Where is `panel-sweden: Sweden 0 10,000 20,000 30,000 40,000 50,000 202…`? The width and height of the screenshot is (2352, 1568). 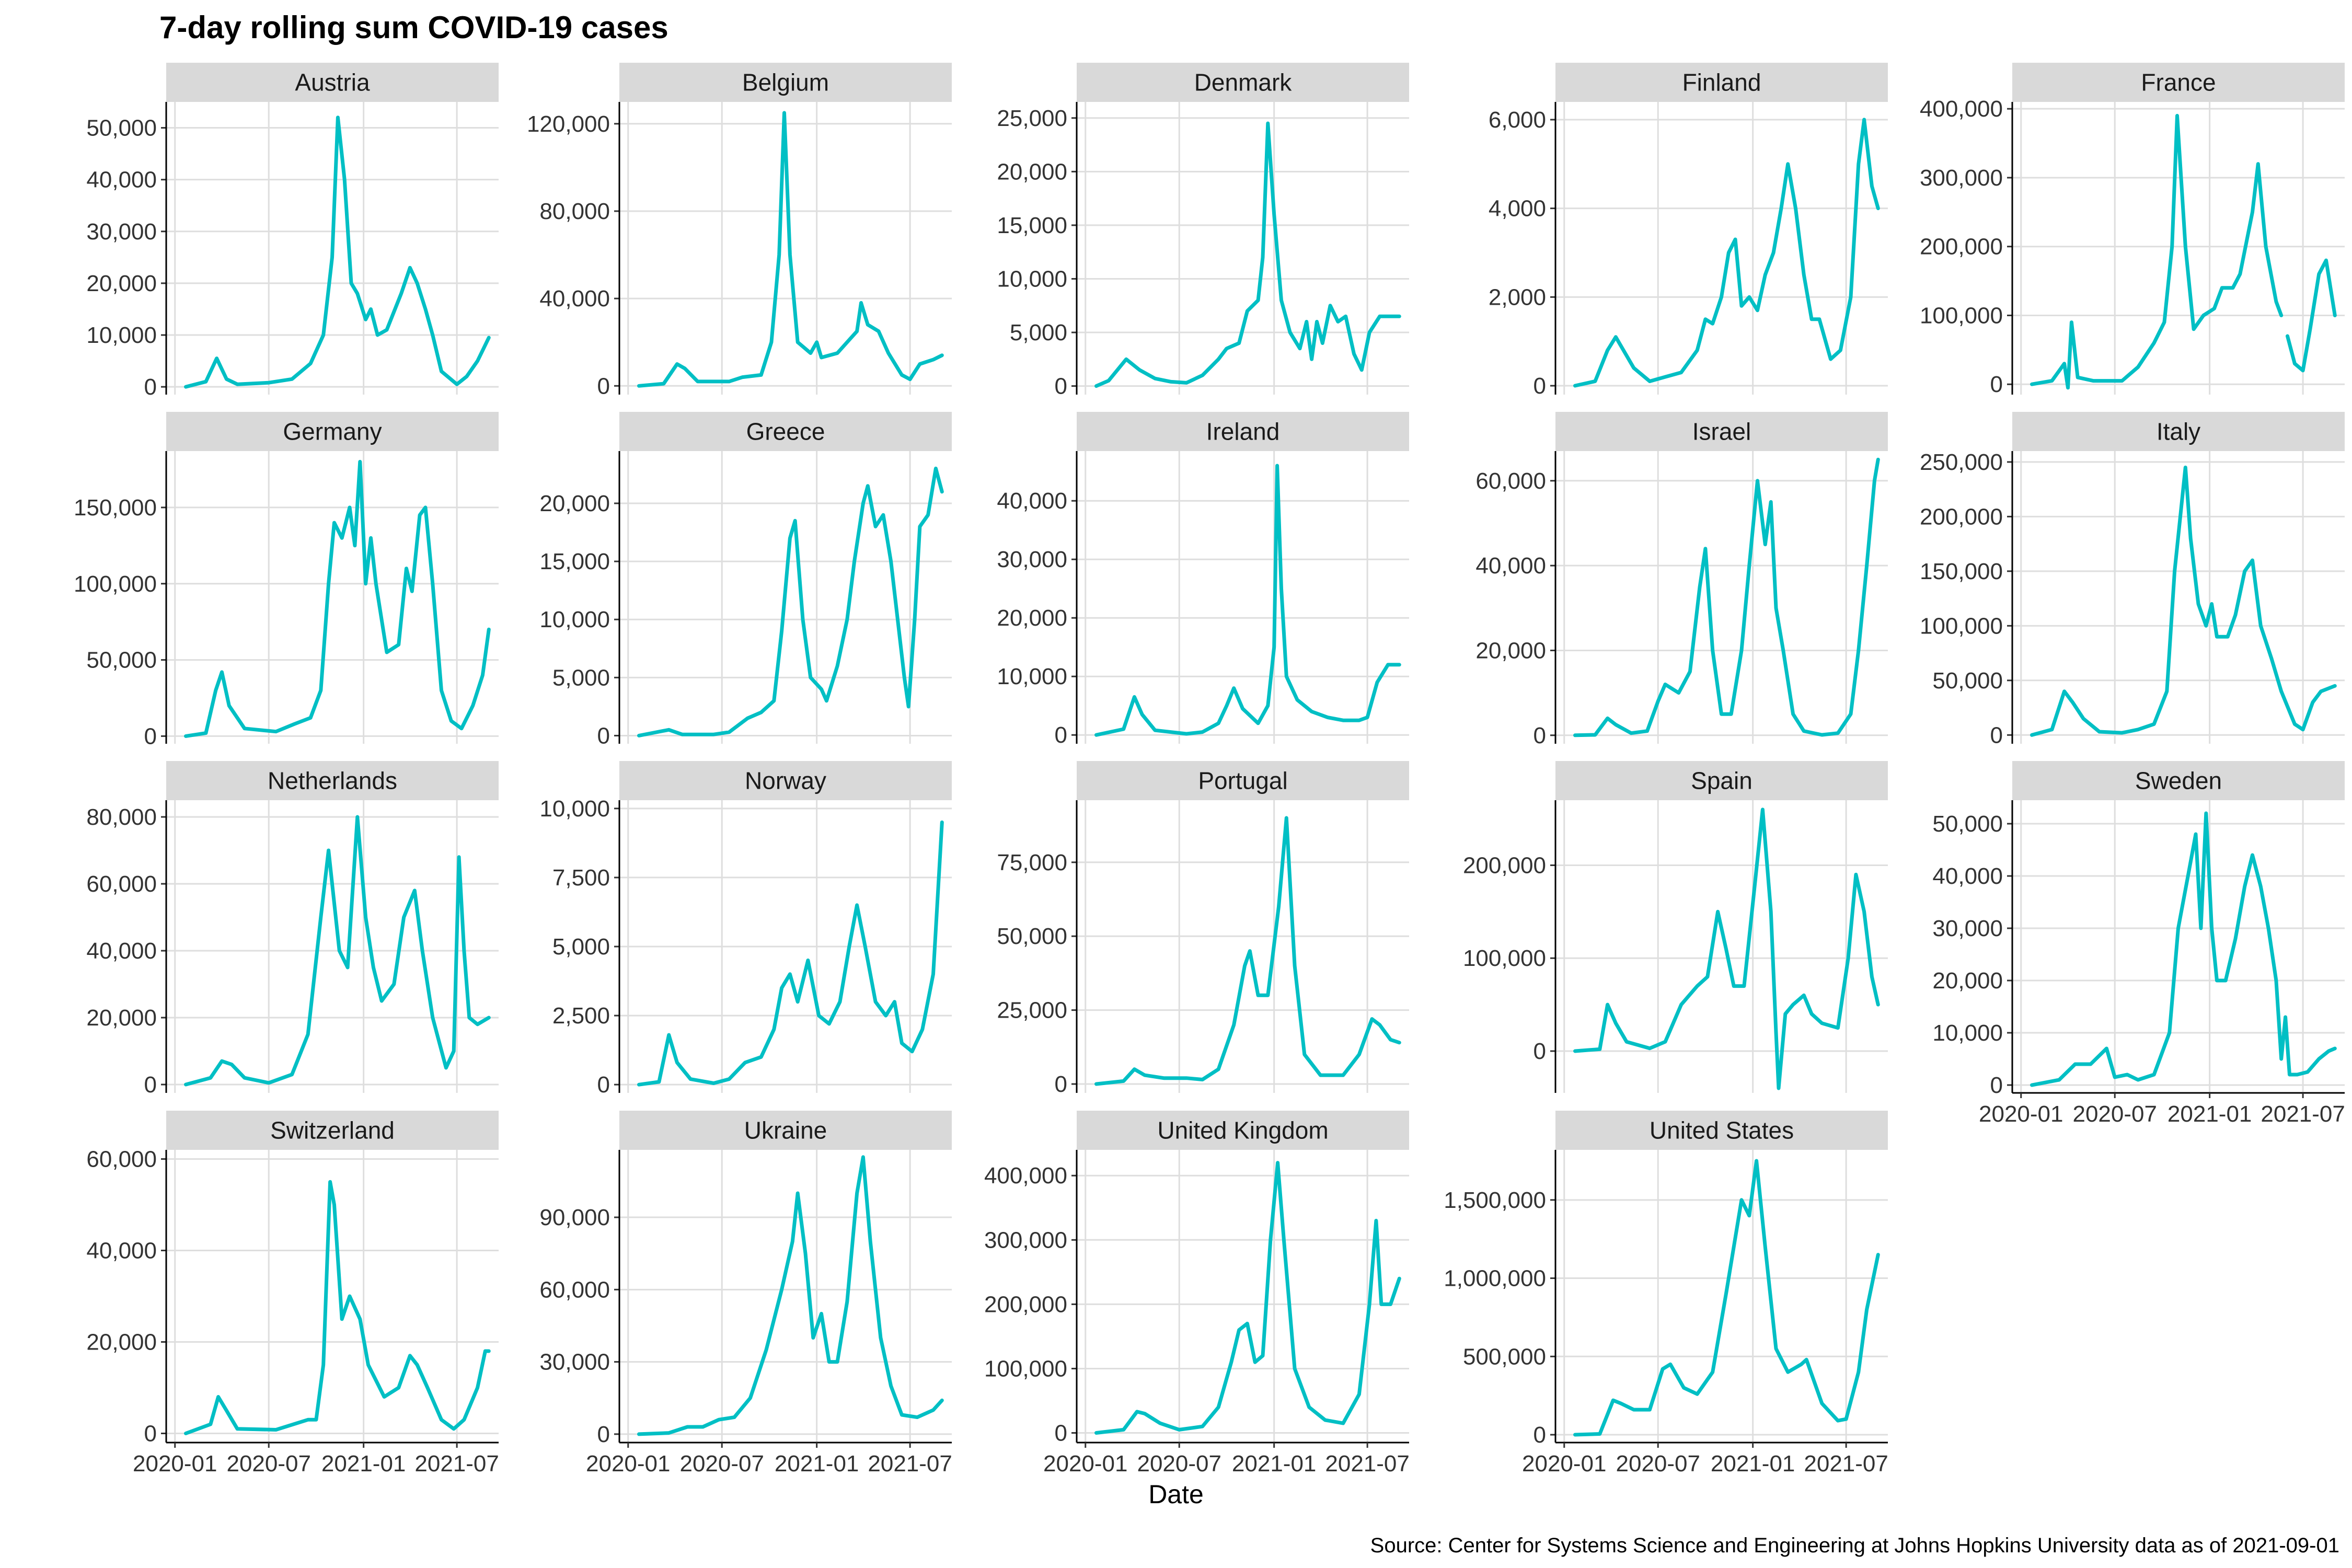 panel-sweden: Sweden 0 10,000 20,000 30,000 40,000 50,000 202… is located at coordinates (2138, 944).